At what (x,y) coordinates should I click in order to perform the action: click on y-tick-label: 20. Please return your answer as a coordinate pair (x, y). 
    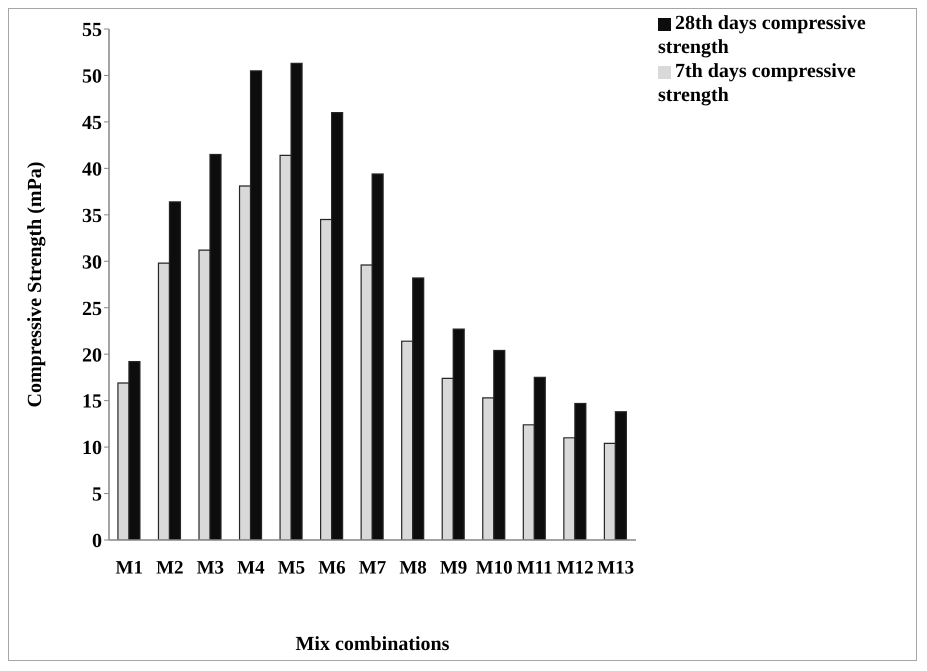
    Looking at the image, I should click on (92, 355).